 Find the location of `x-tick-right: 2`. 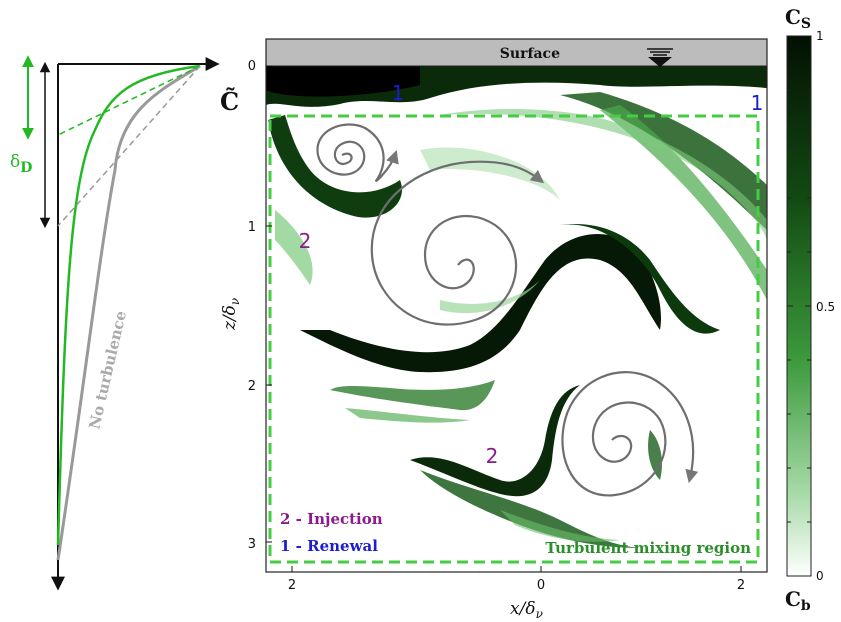

x-tick-right: 2 is located at coordinates (741, 585).